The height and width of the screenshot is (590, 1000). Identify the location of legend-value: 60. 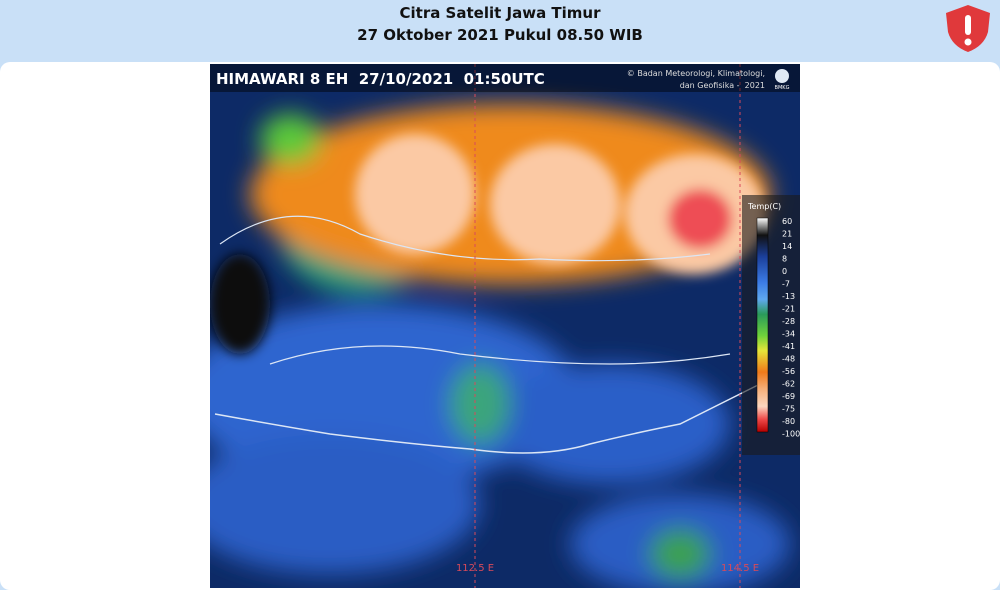
(787, 221).